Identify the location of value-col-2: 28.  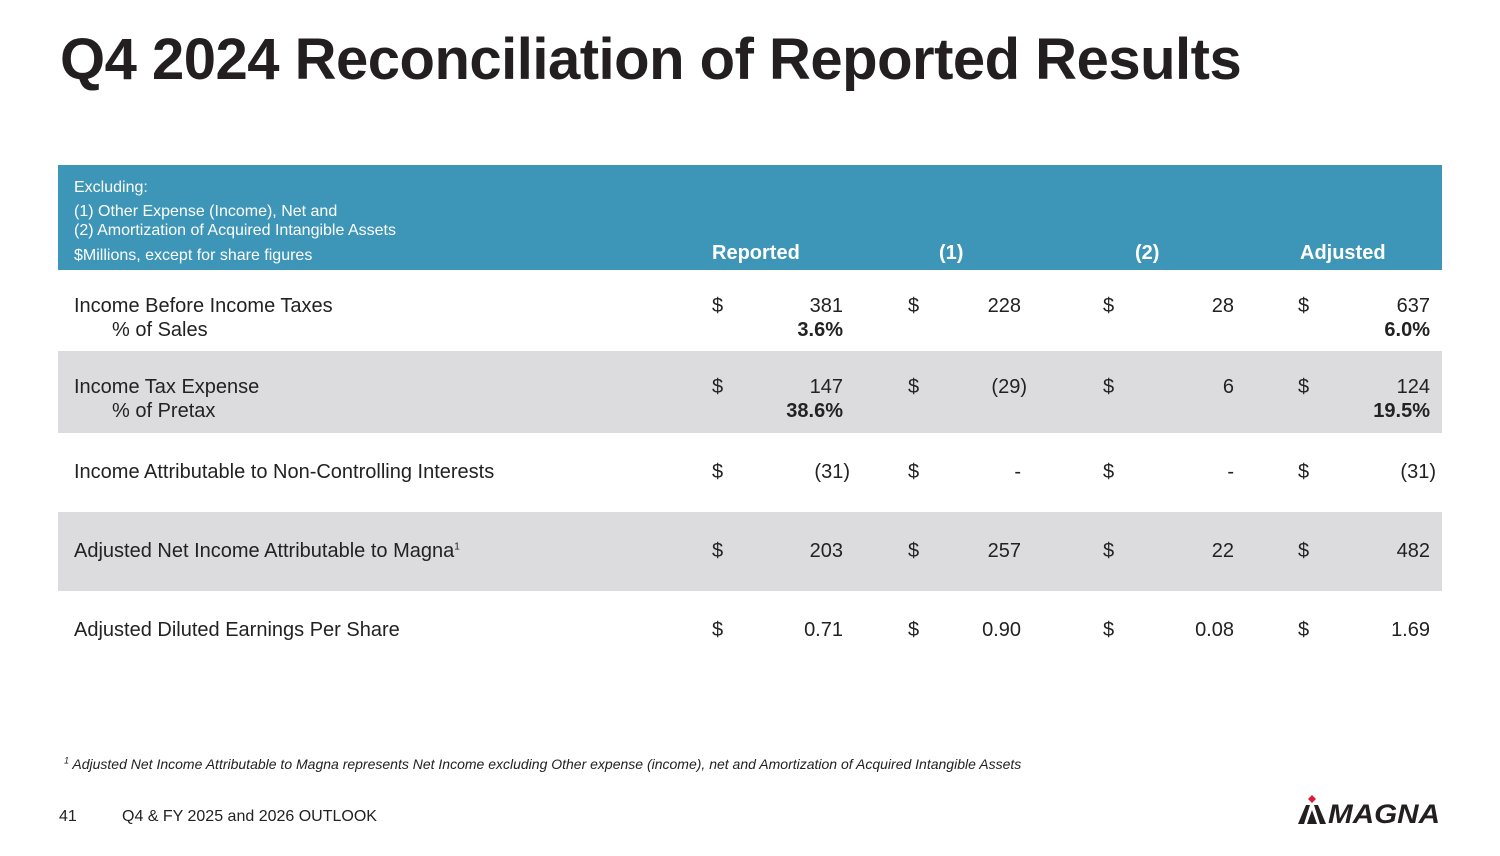
(1222, 306).